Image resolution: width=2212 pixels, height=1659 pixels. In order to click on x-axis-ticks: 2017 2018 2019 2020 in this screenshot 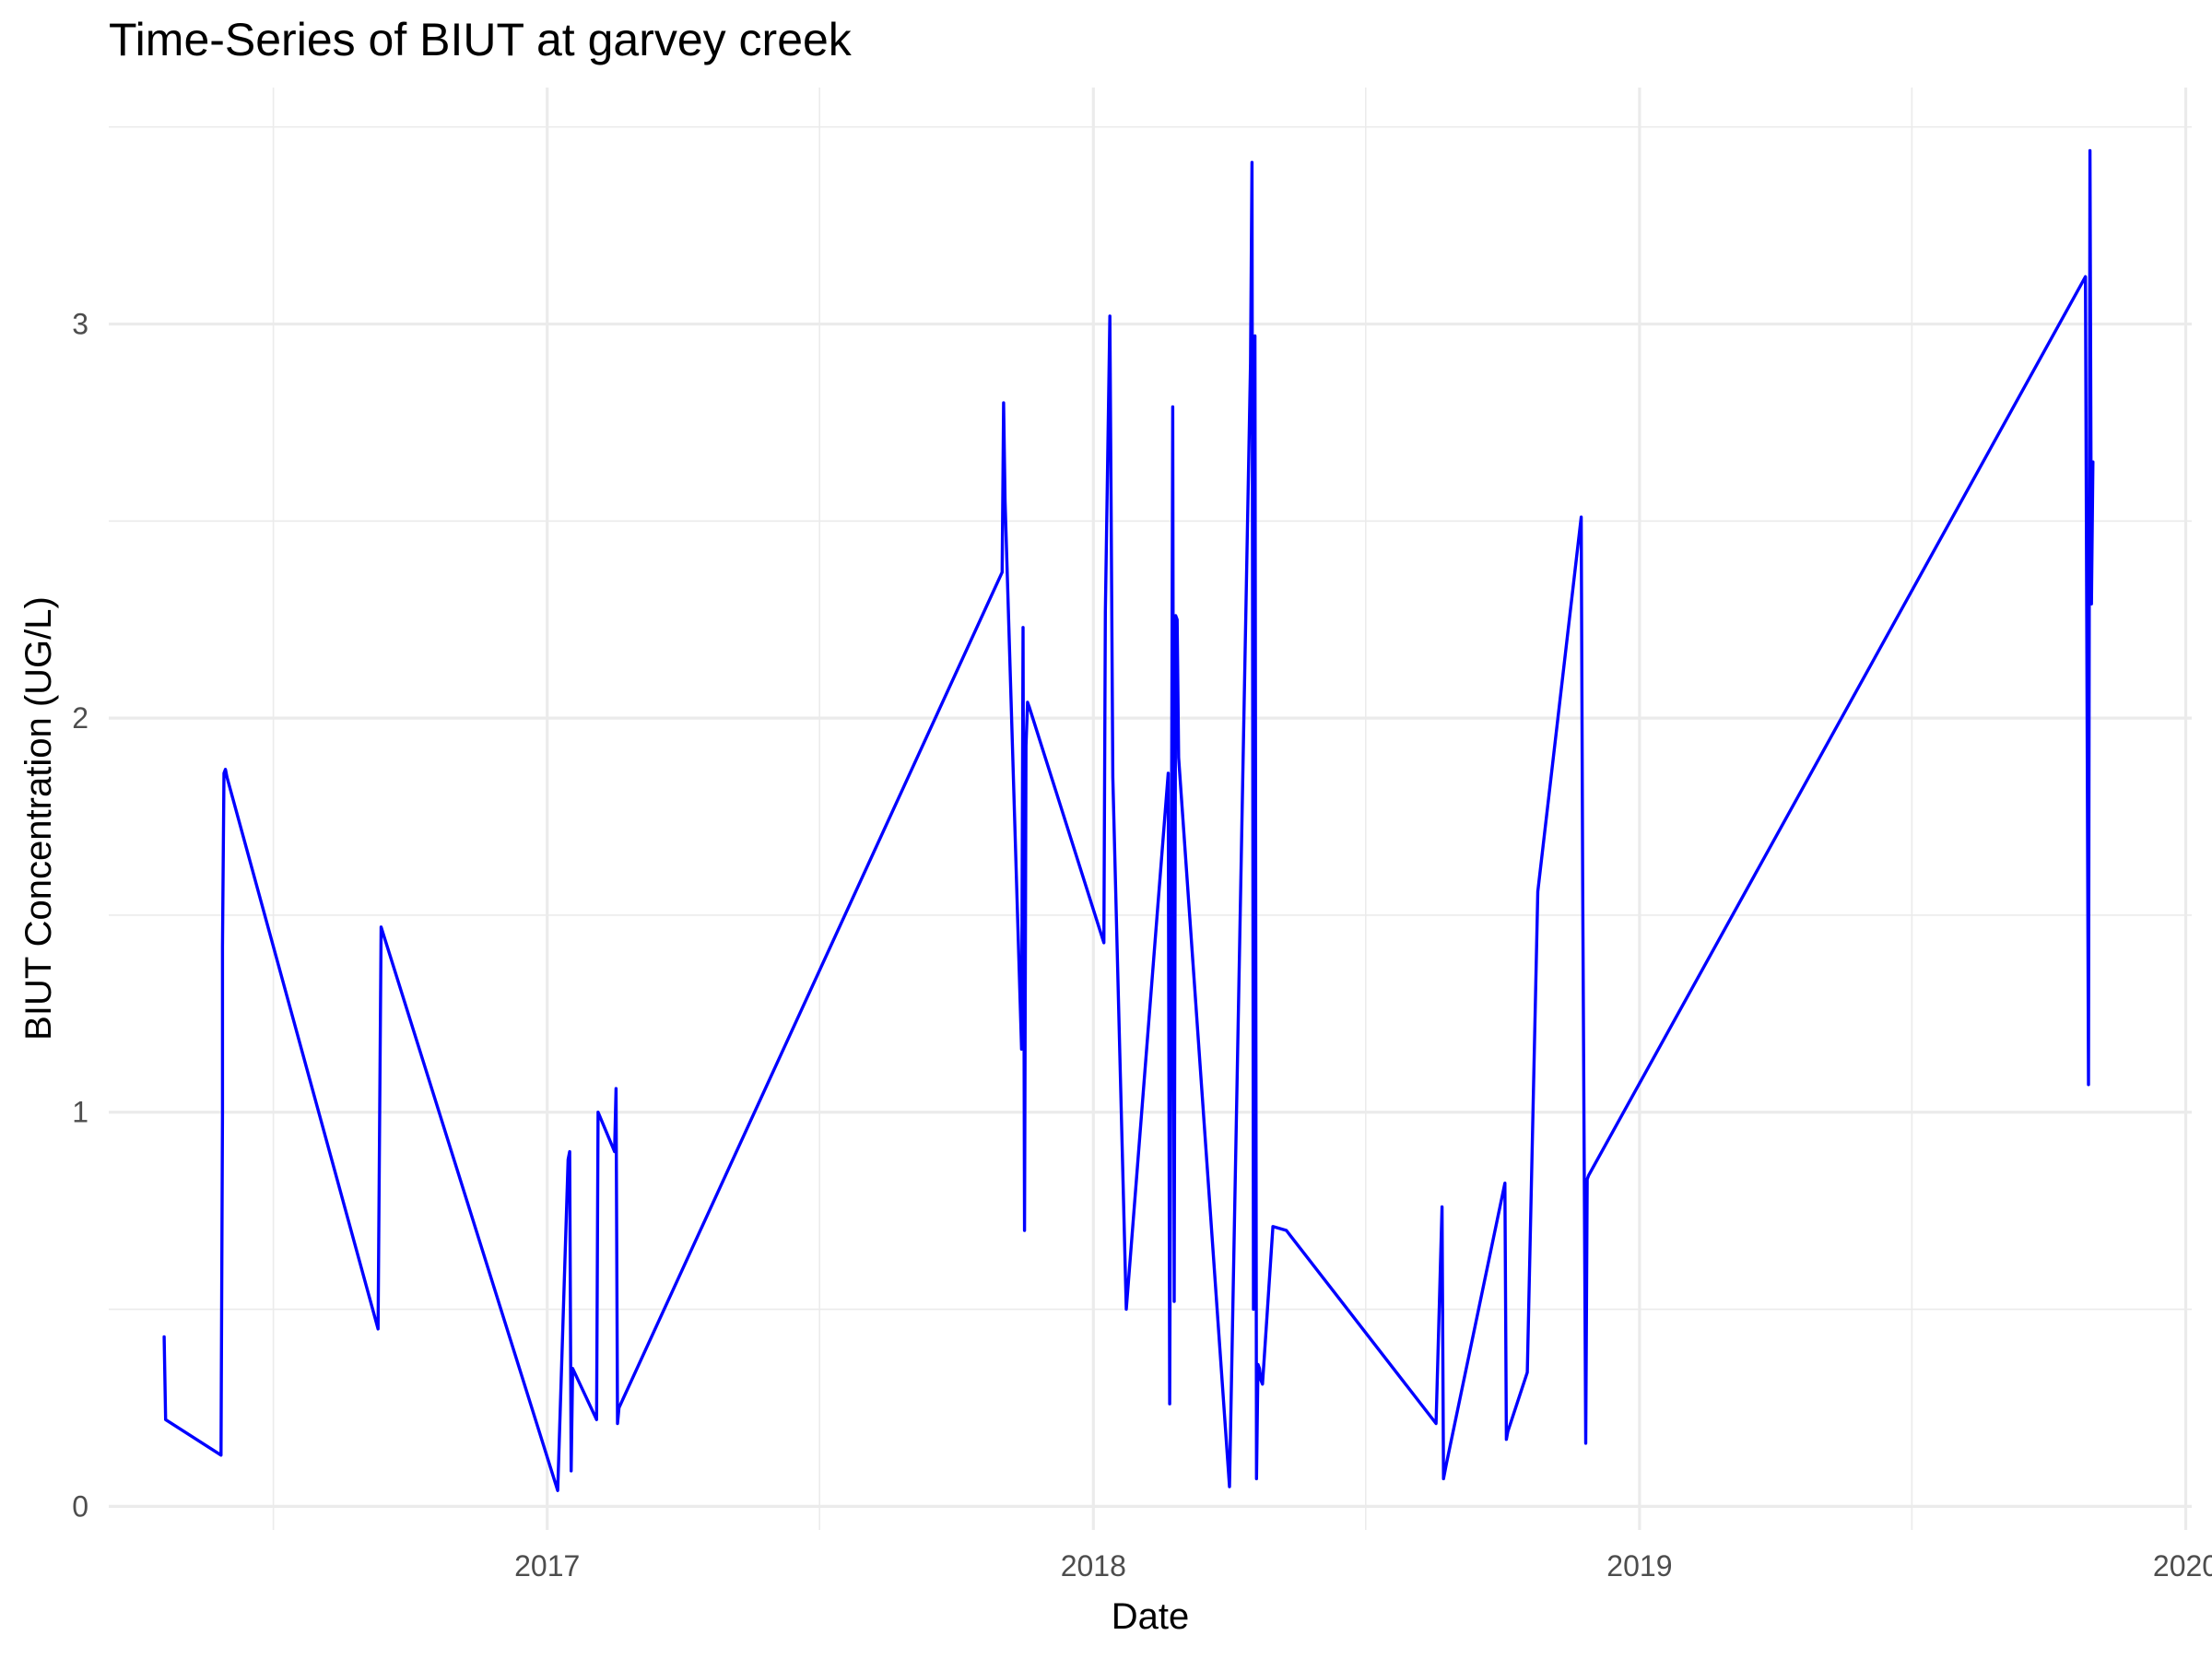, I will do `click(1363, 1566)`.